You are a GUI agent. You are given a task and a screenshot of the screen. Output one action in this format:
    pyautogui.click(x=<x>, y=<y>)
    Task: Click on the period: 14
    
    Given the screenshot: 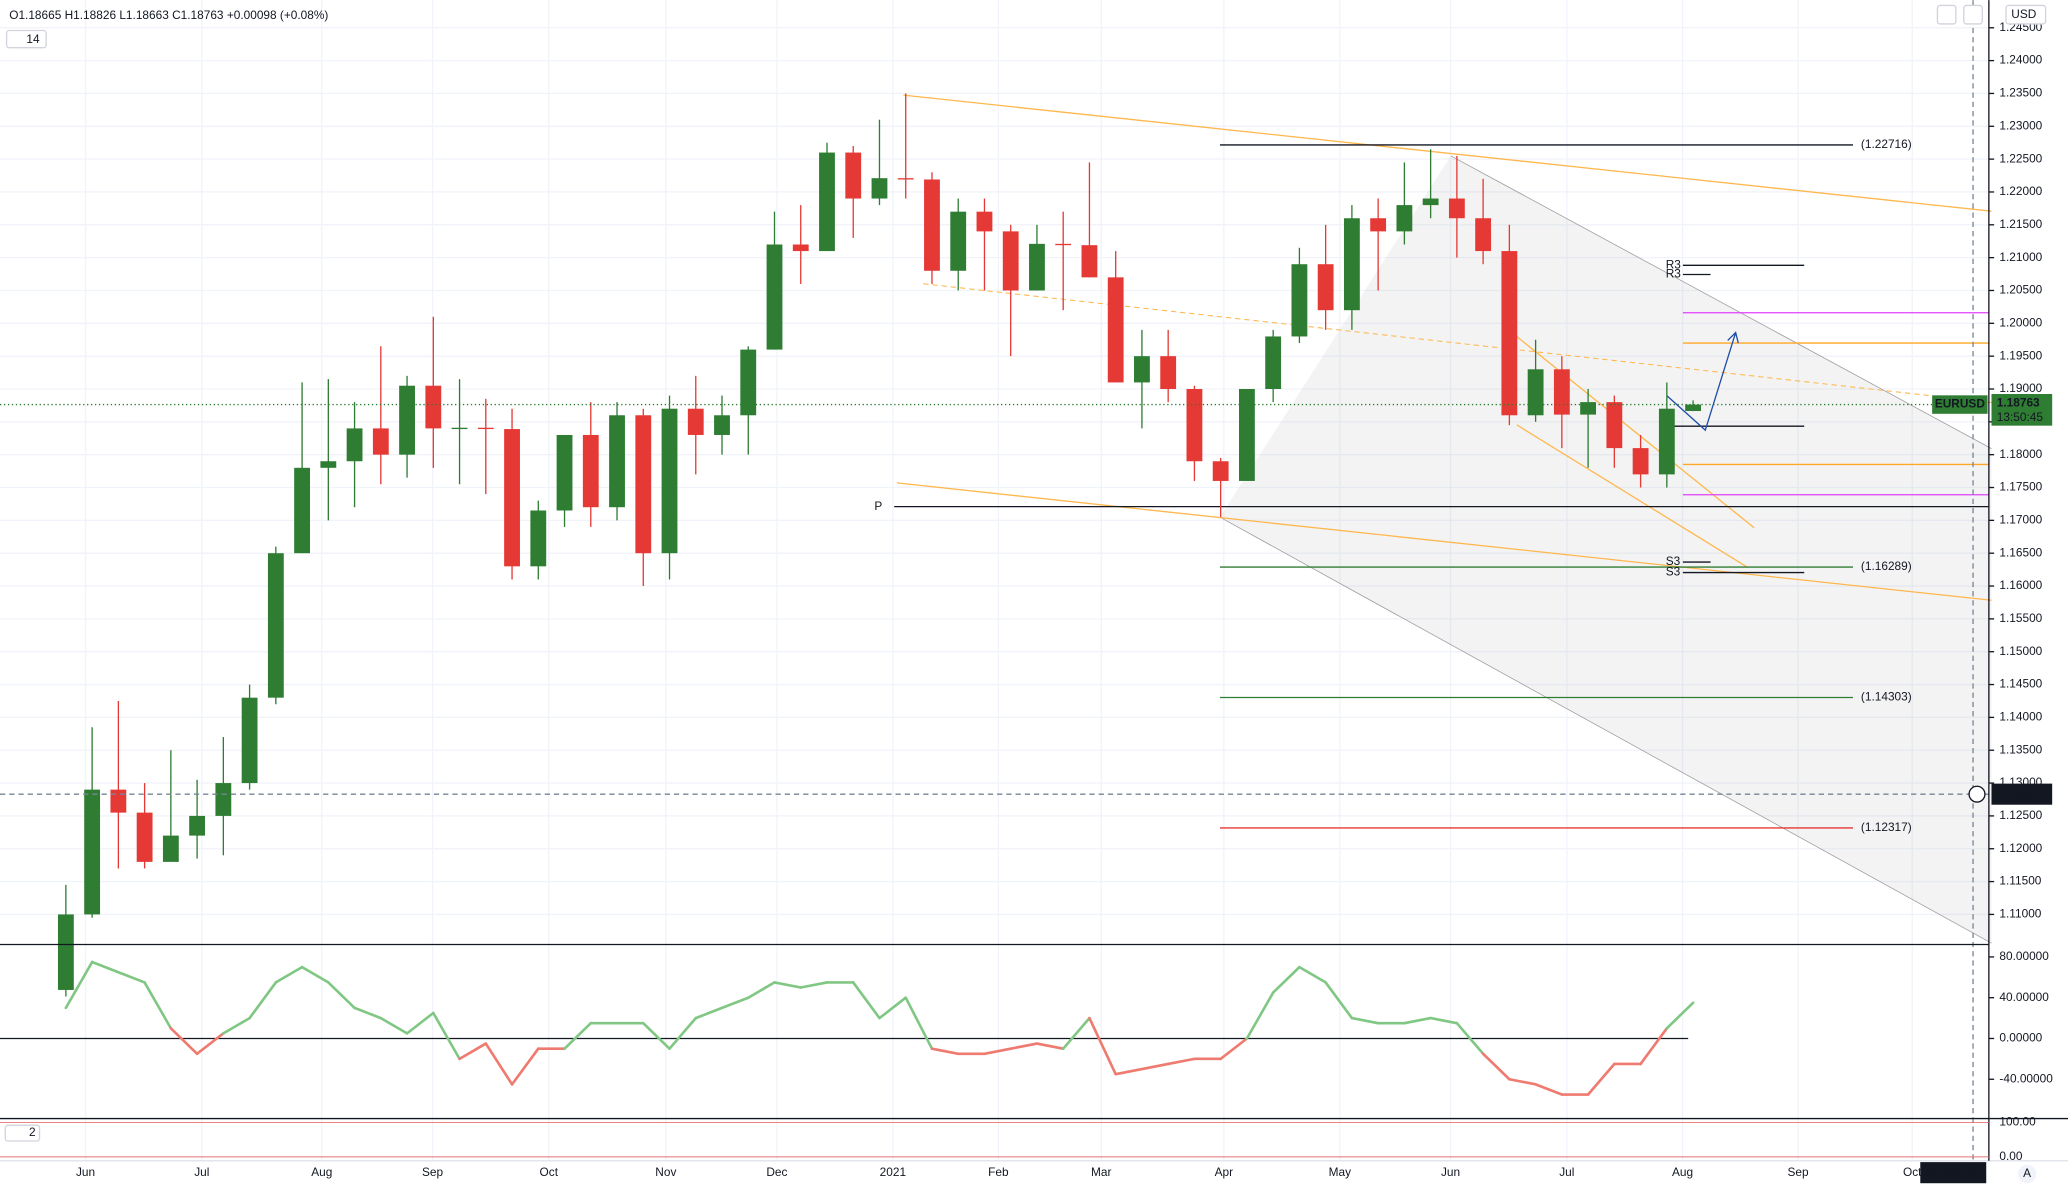 What is the action you would take?
    pyautogui.click(x=33, y=39)
    